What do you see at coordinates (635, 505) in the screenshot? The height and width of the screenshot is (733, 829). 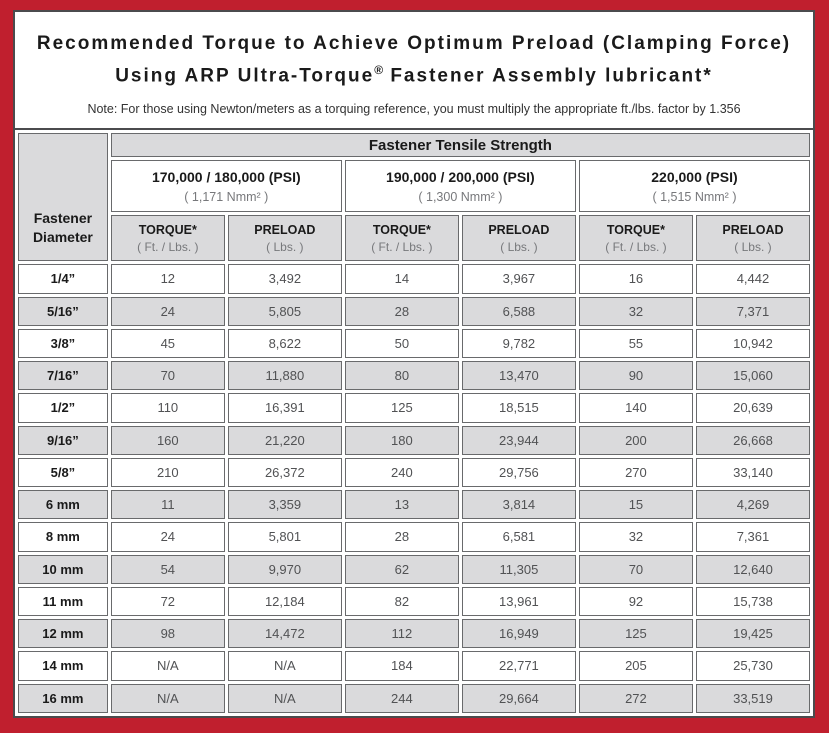 I see `value-cell: 15` at bounding box center [635, 505].